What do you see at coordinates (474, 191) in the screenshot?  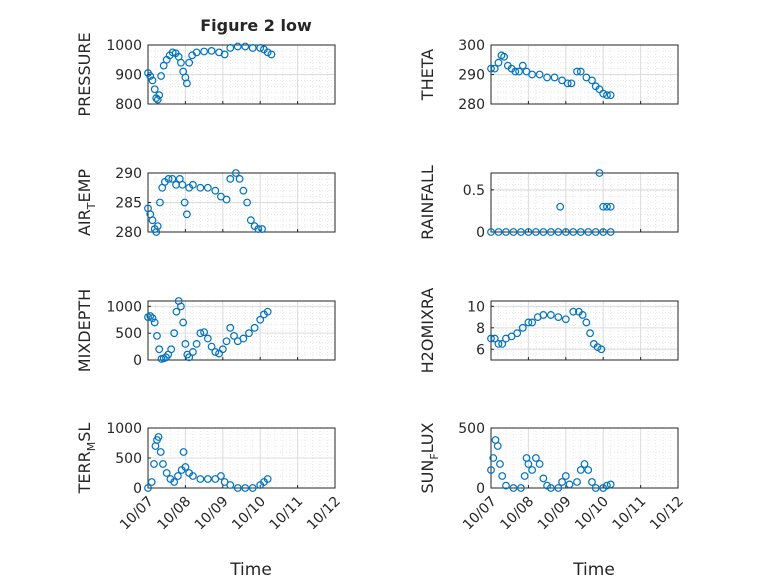 I see `y-tick-label: 0.5` at bounding box center [474, 191].